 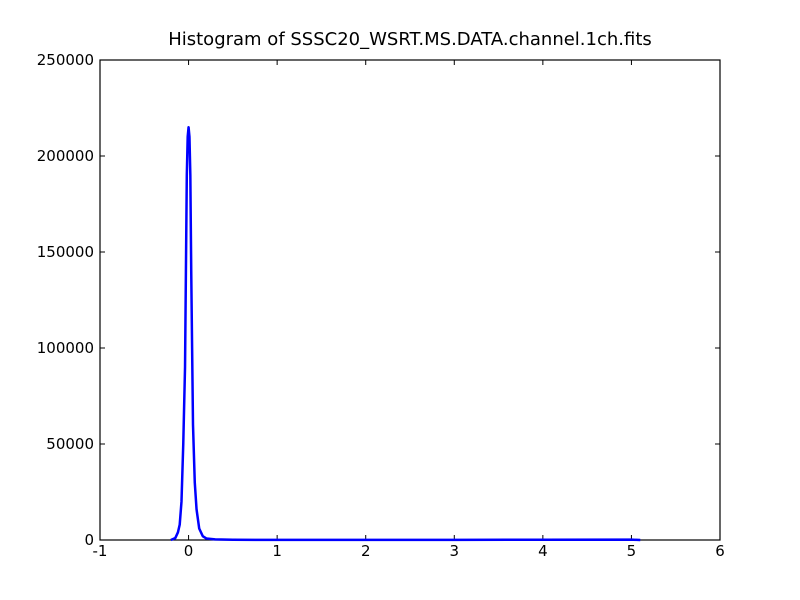 I want to click on y-tick-label: 250000, so click(x=65, y=60).